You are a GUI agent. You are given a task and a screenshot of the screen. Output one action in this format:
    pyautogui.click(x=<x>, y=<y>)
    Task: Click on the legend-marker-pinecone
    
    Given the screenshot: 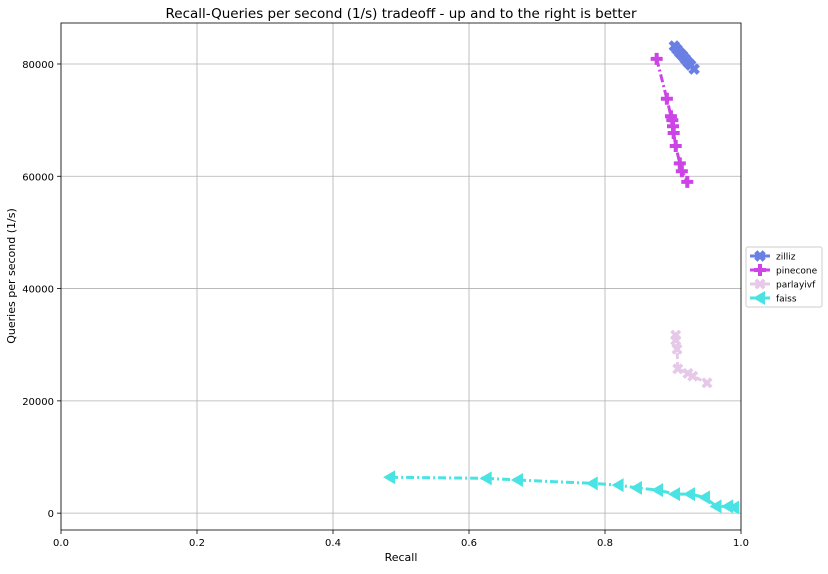 What is the action you would take?
    pyautogui.click(x=760, y=270)
    